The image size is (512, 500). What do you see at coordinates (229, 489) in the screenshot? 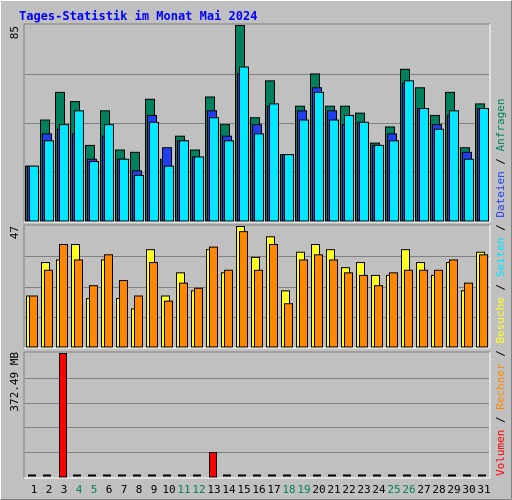
I see `x-tick-label: 14` at bounding box center [229, 489].